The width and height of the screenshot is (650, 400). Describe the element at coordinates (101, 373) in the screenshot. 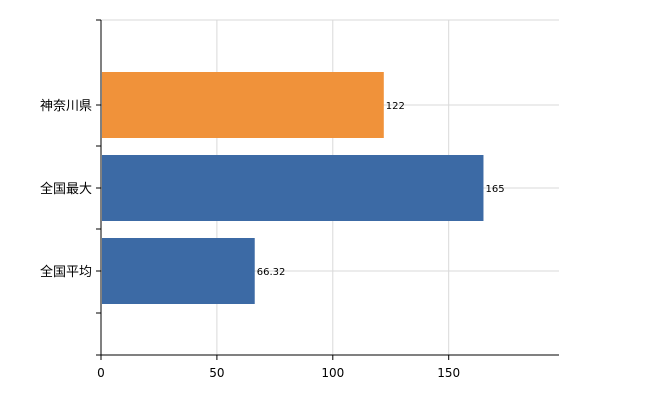

I see `x-tick-label: 0` at that location.